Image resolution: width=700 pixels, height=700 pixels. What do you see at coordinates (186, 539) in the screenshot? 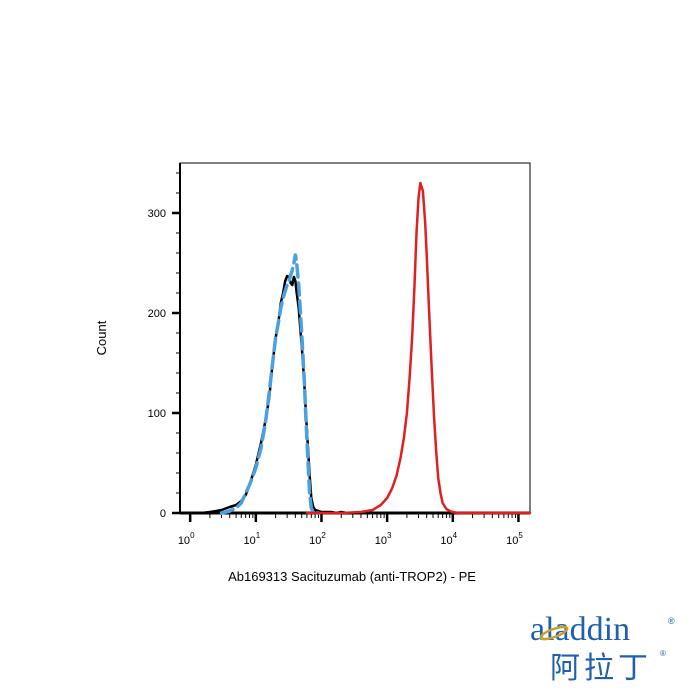
I see `x-tick-label: 10⁰` at bounding box center [186, 539].